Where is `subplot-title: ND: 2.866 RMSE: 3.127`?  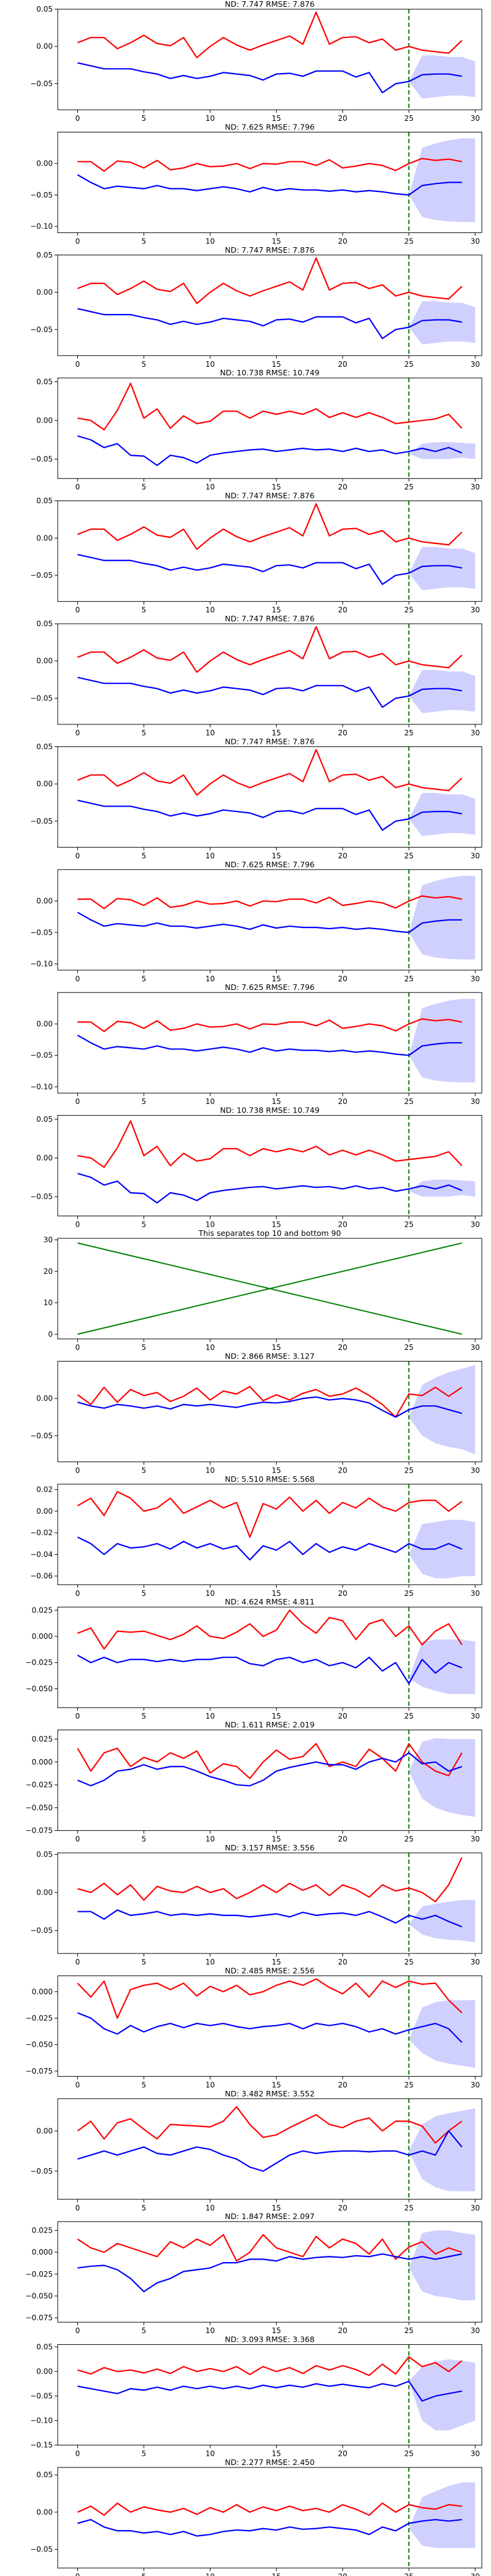
subplot-title: ND: 2.866 RMSE: 3.127 is located at coordinates (269, 1355).